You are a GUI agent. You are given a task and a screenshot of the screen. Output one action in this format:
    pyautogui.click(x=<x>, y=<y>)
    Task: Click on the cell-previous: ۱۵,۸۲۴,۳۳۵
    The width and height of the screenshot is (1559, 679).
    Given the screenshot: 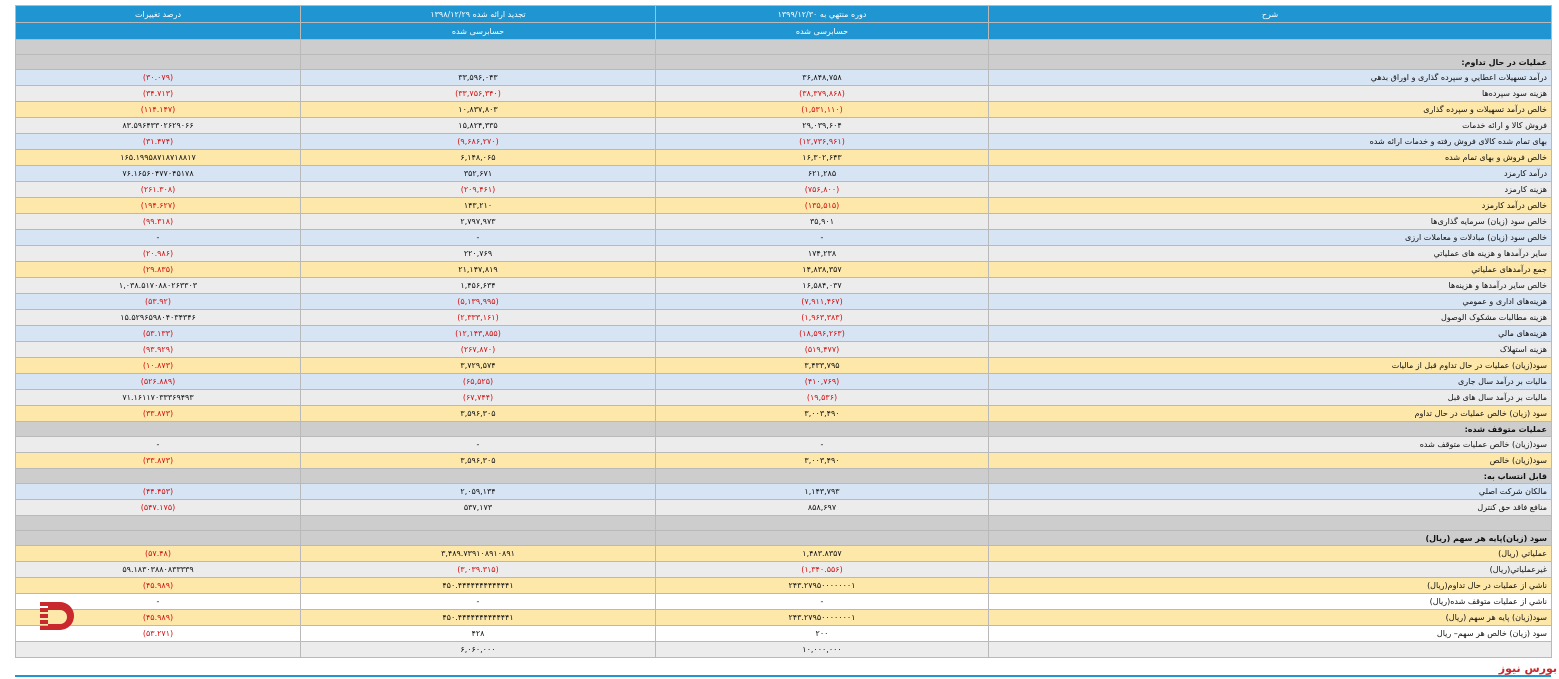 What is the action you would take?
    pyautogui.click(x=478, y=125)
    